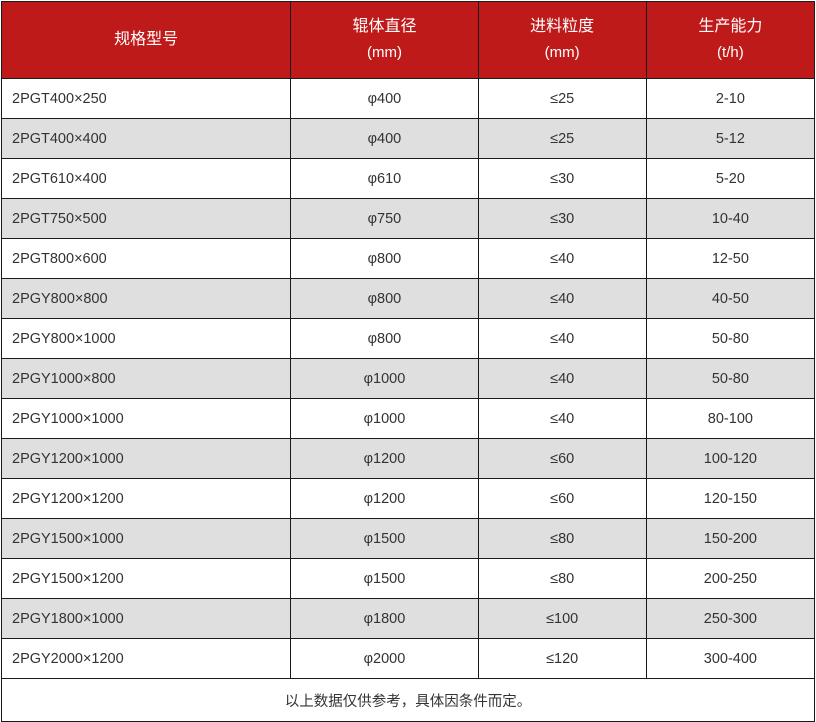 This screenshot has height=722, width=816. I want to click on column-header-feed-size-title: 进料粒度, so click(562, 26).